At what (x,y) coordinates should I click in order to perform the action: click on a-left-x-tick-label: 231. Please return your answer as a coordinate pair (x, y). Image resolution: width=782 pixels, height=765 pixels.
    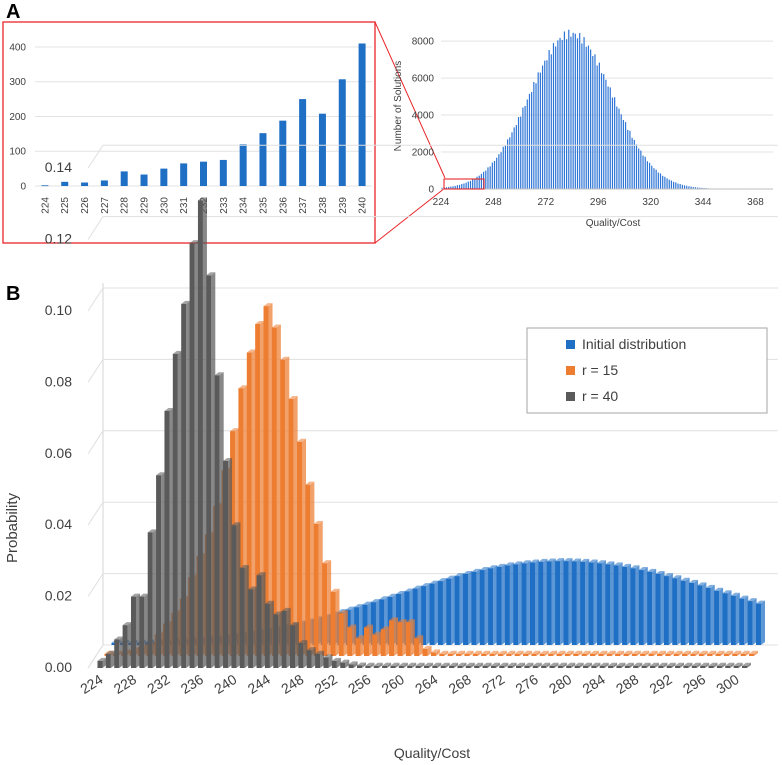
    Looking at the image, I should click on (184, 205).